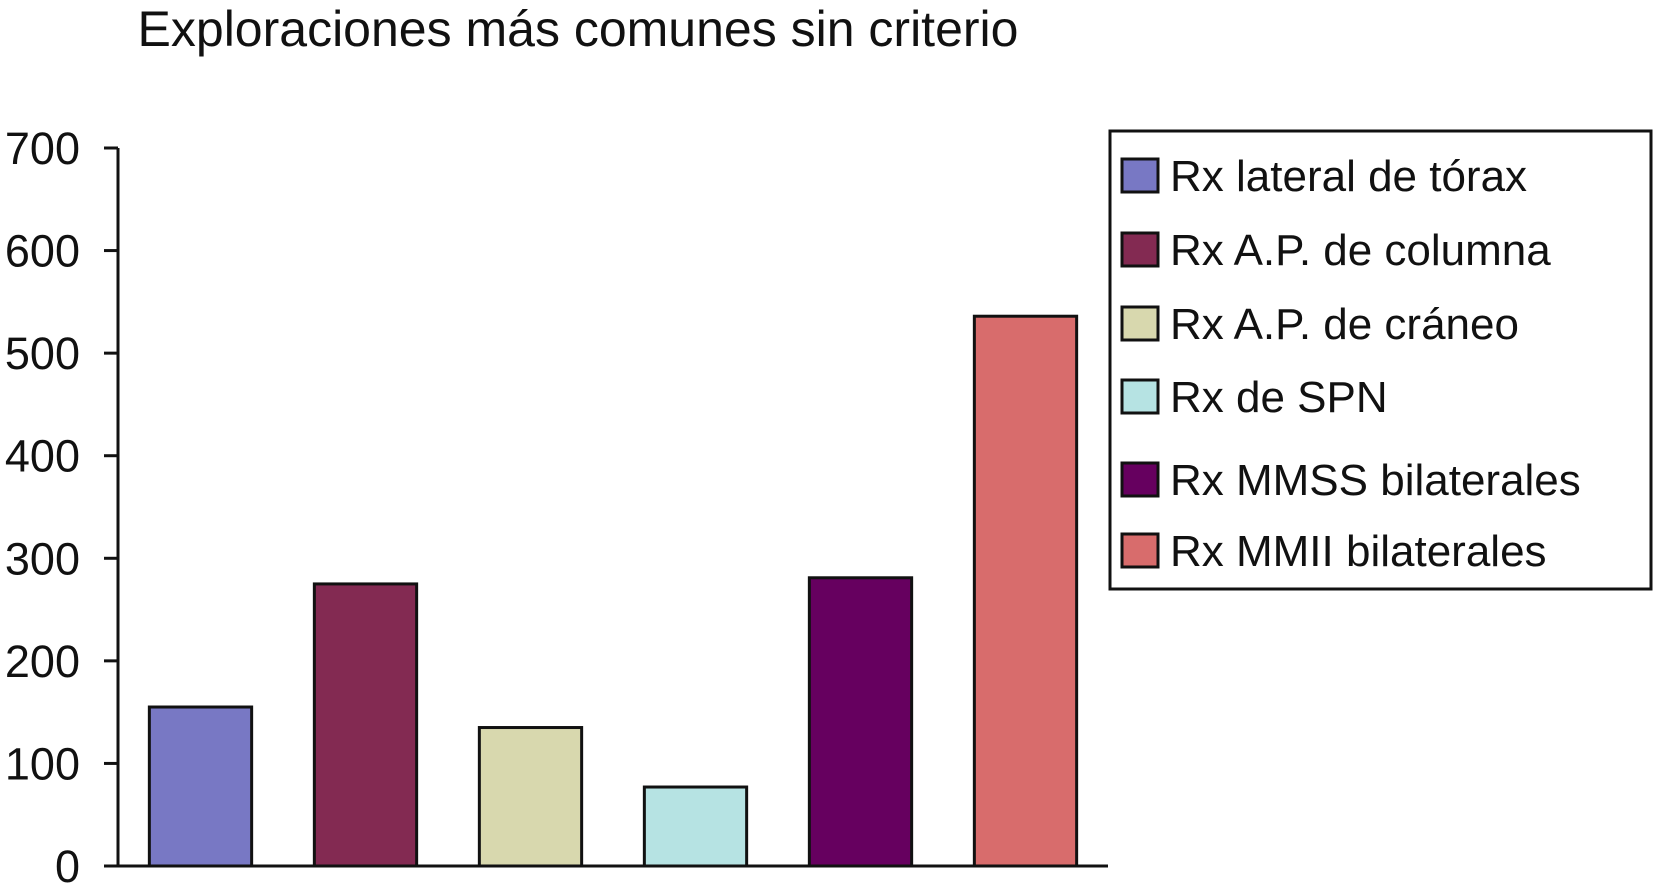  Describe the element at coordinates (578, 29) in the screenshot. I see `chart-title: Exploraciones más comunes sin criterio` at that location.